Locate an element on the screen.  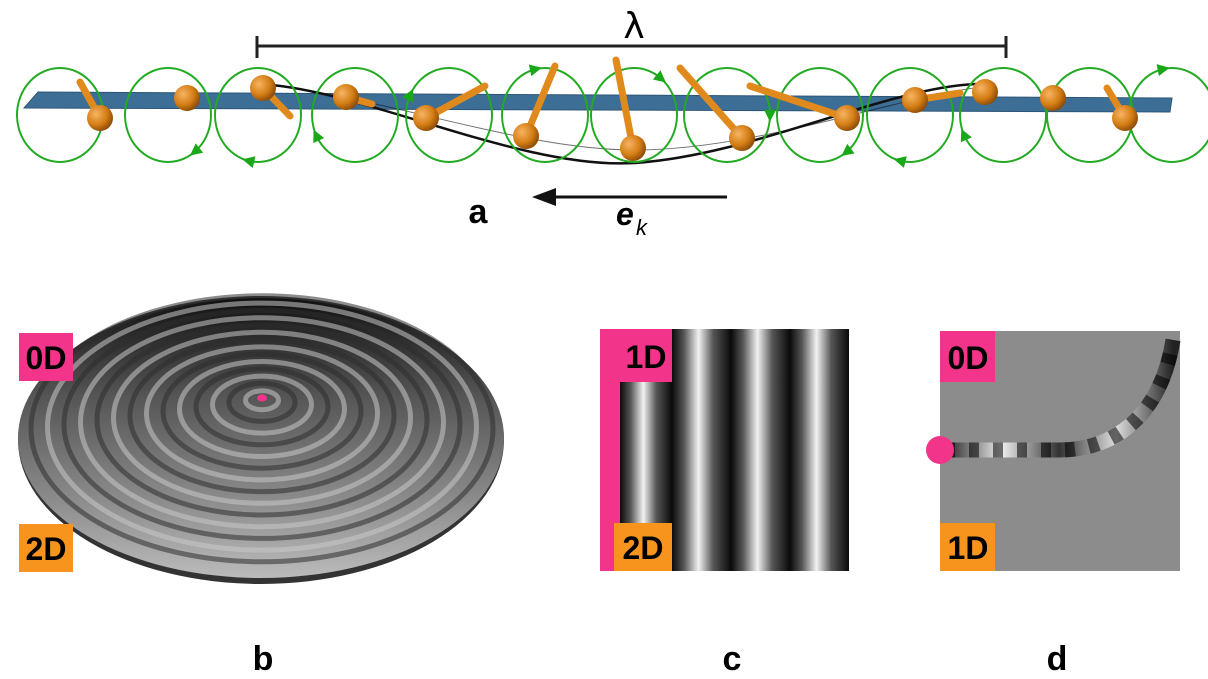
propagation-arrow is located at coordinates (629, 197).